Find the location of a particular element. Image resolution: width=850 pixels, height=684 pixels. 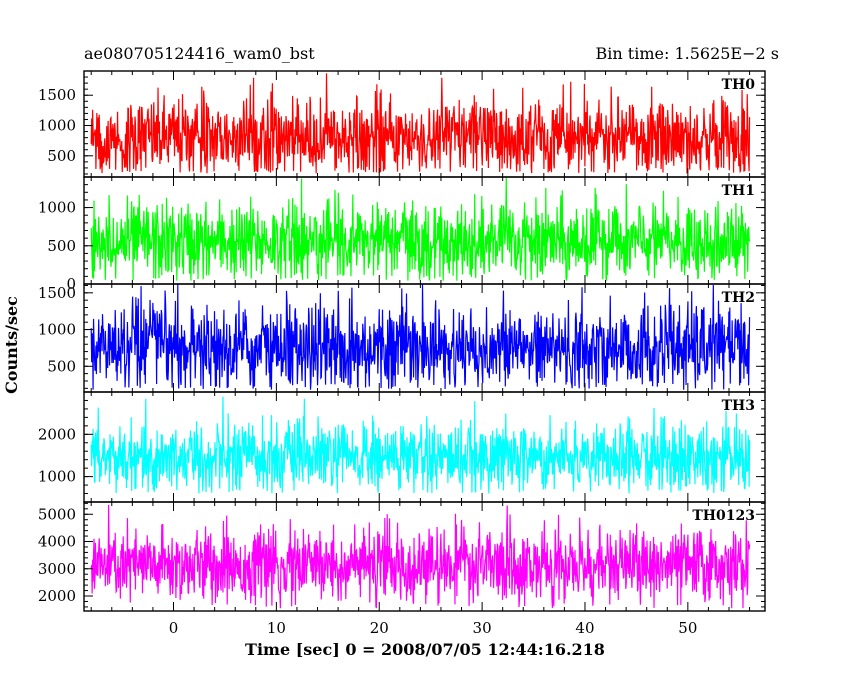

panel-label: TH0 is located at coordinates (739, 85).